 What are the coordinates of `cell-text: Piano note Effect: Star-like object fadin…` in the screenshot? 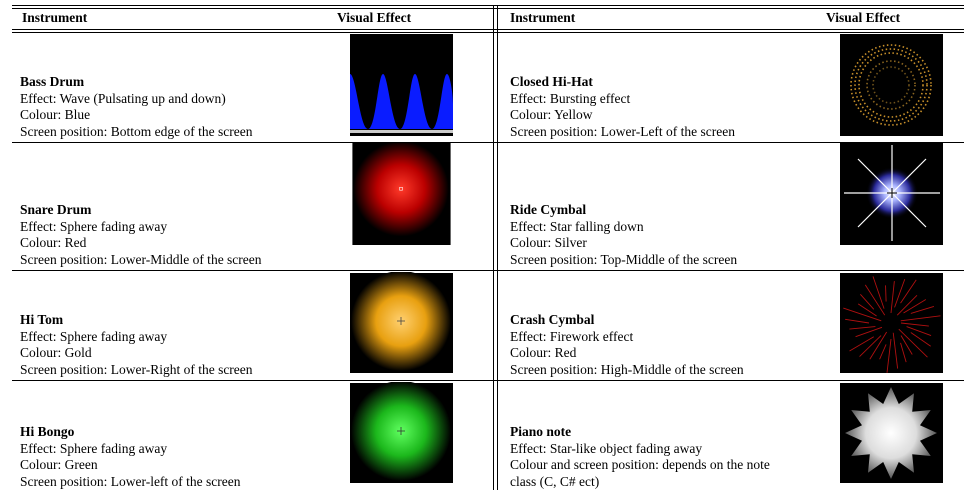 It's located at (675, 457).